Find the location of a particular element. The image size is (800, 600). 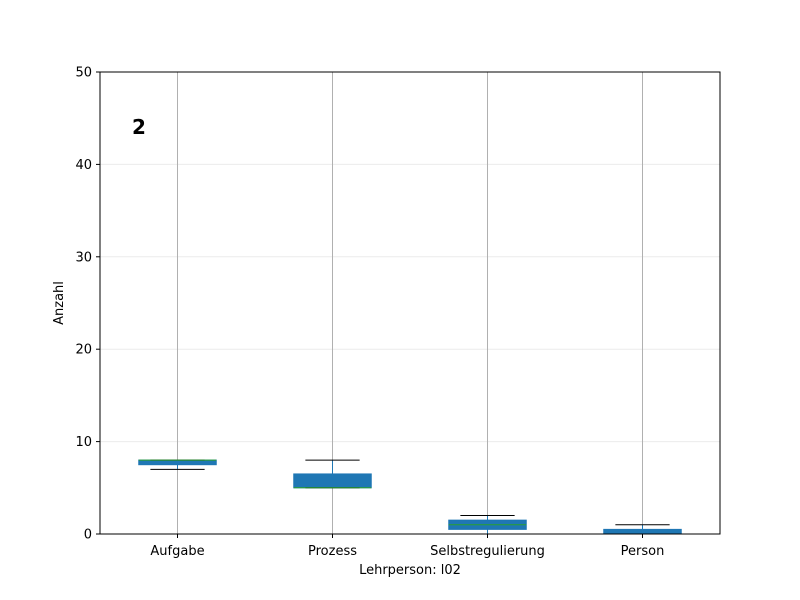

y-tick-label: 0 is located at coordinates (88, 535).